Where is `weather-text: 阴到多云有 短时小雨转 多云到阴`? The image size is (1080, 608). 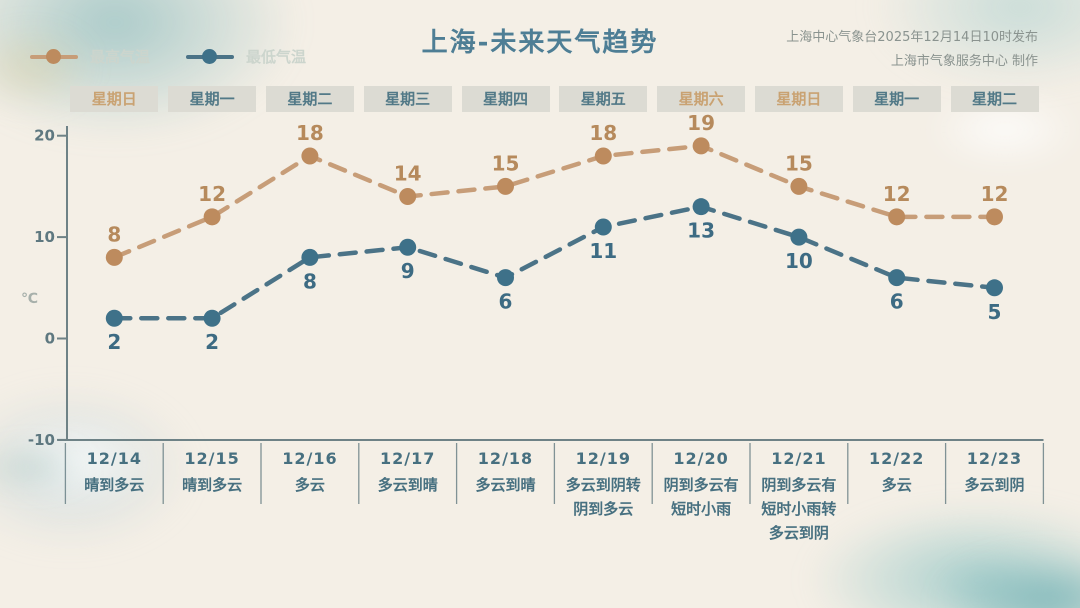
weather-text: 阴到多云有 短时小雨转 多云到阴 is located at coordinates (799, 509).